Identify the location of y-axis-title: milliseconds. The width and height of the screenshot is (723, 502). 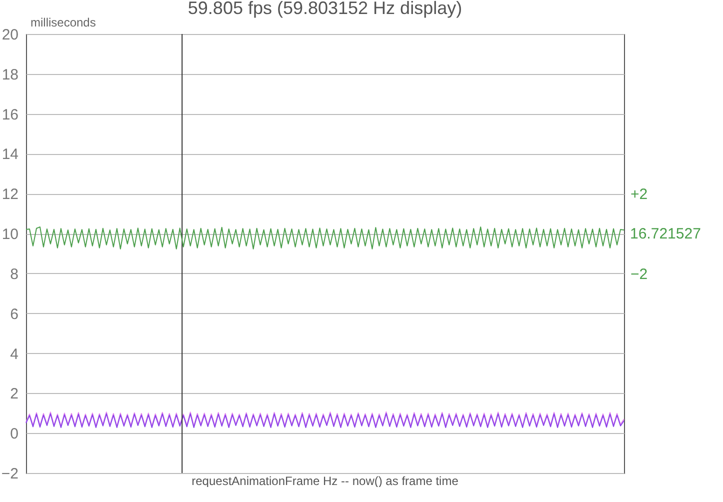
(63, 23).